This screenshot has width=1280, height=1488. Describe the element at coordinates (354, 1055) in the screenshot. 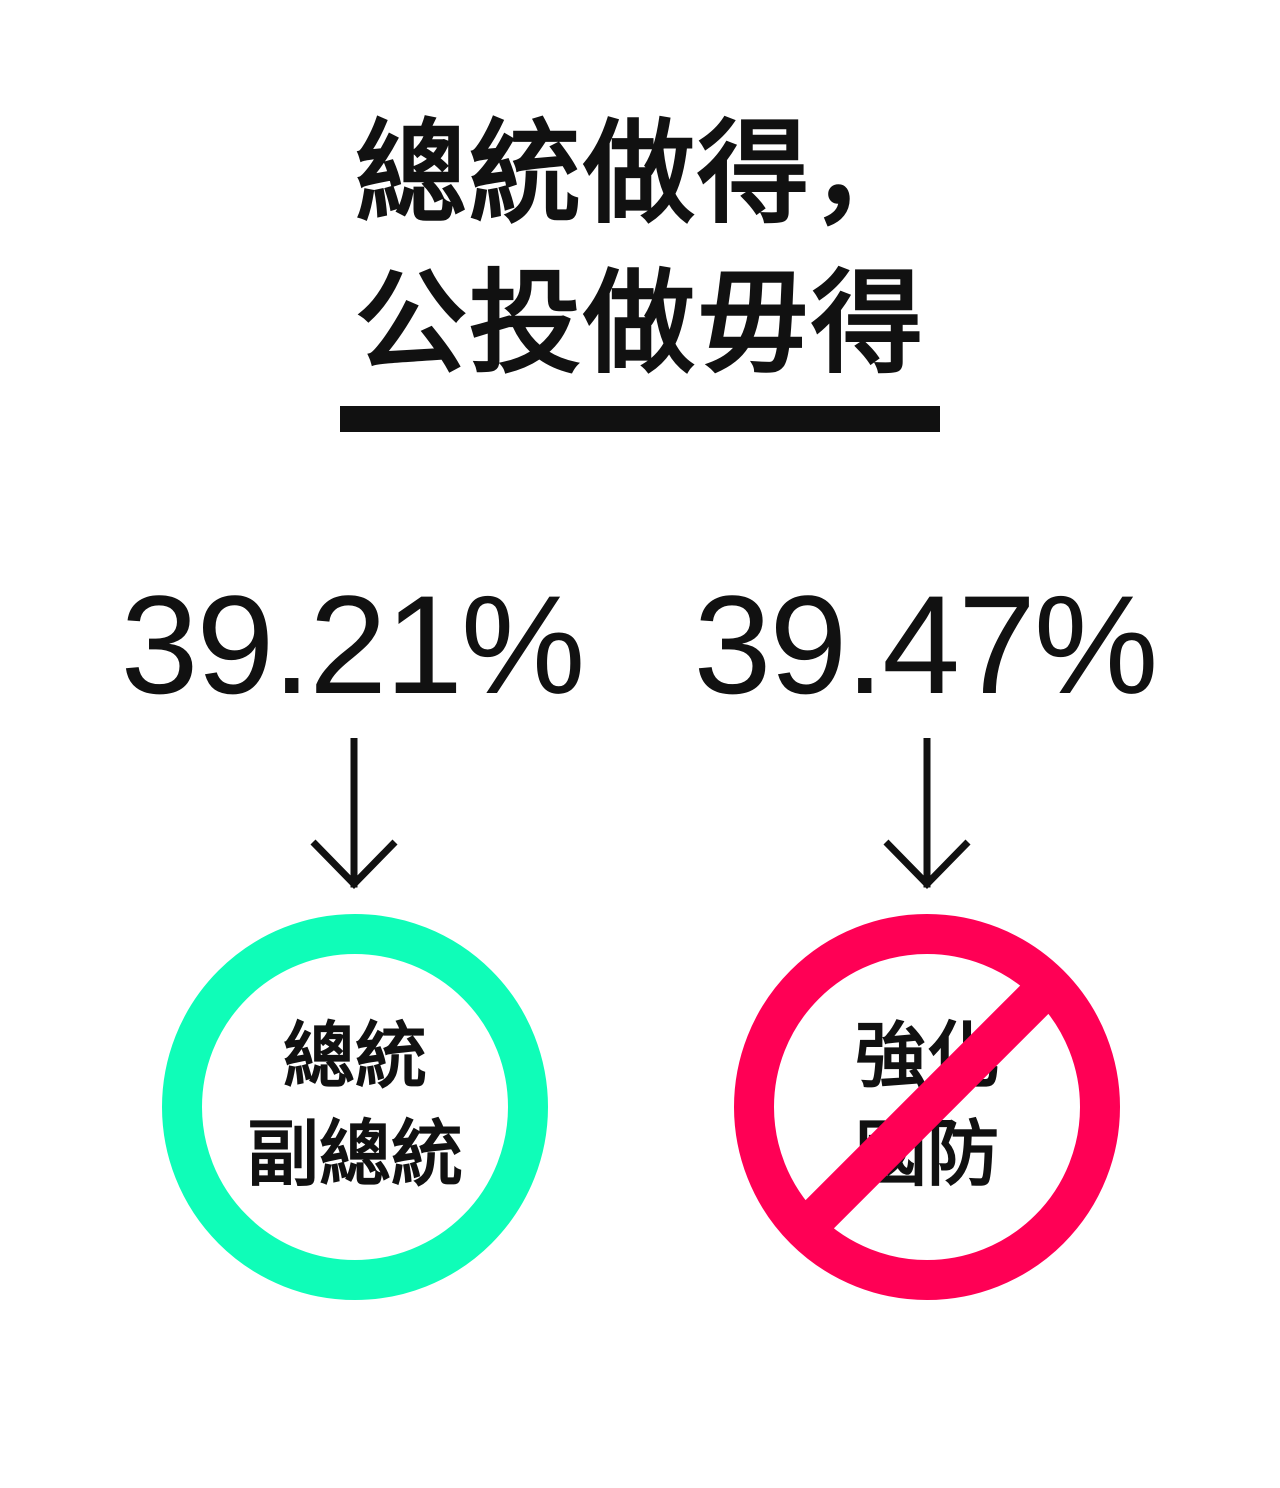

I see `left-circle-label-1: 總統` at that location.